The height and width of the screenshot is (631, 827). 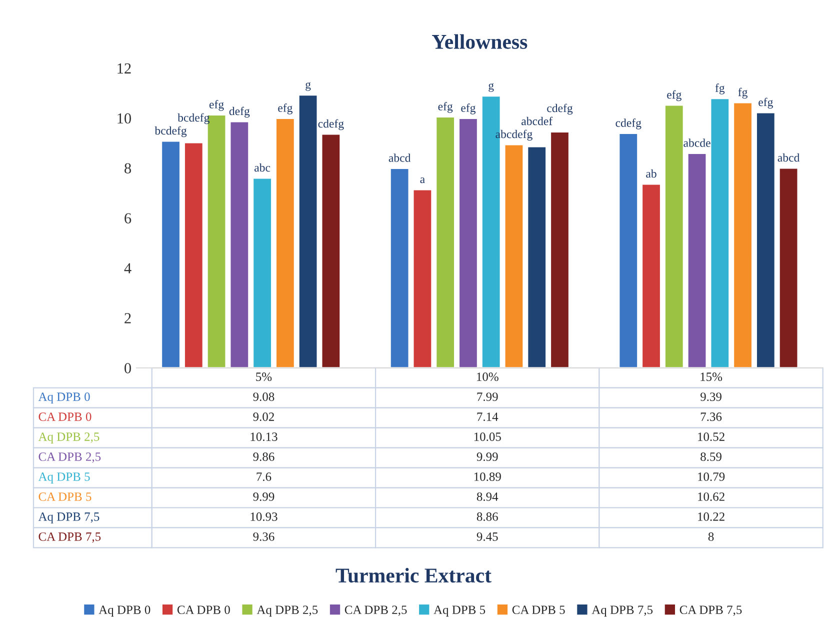 What do you see at coordinates (170, 132) in the screenshot?
I see `annotation: bcdefg` at bounding box center [170, 132].